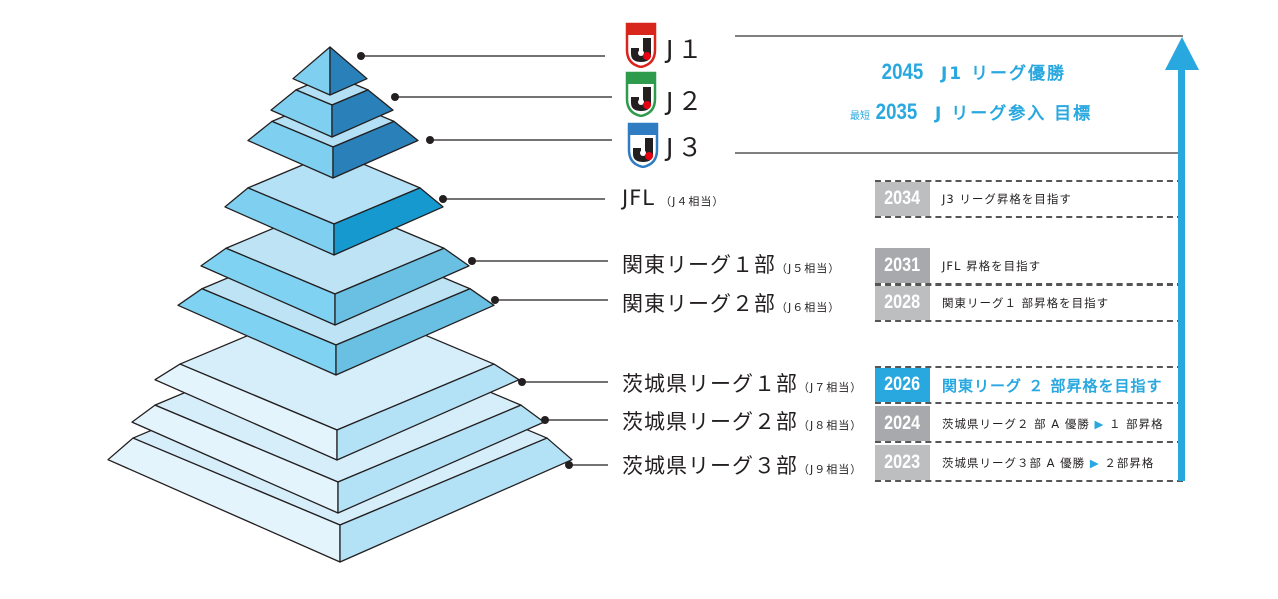  Describe the element at coordinates (830, 469) in the screenshot. I see `level-ibaraki3-equiv: （J９相当）` at that location.